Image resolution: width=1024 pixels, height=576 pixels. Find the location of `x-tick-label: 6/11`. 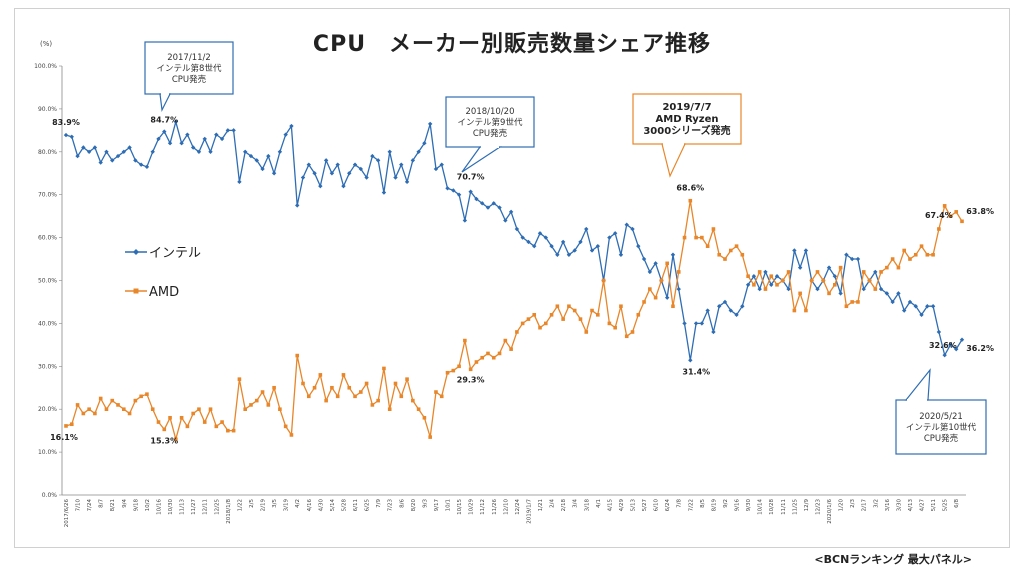

x-tick-label: 6/11 is located at coordinates (356, 505).